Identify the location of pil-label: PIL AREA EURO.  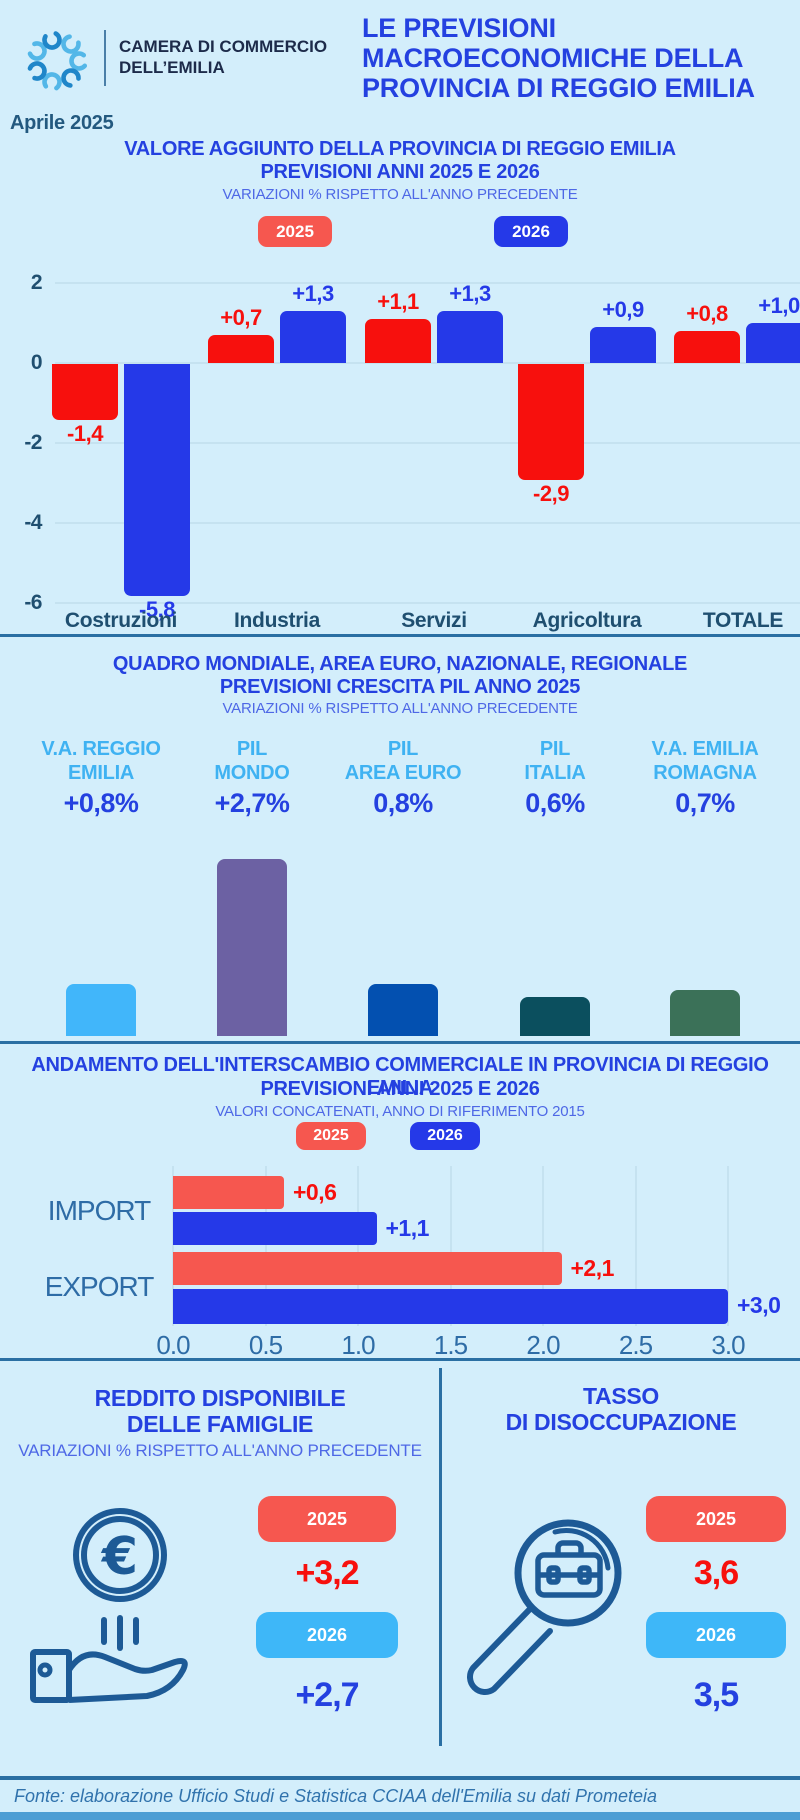
(403, 761).